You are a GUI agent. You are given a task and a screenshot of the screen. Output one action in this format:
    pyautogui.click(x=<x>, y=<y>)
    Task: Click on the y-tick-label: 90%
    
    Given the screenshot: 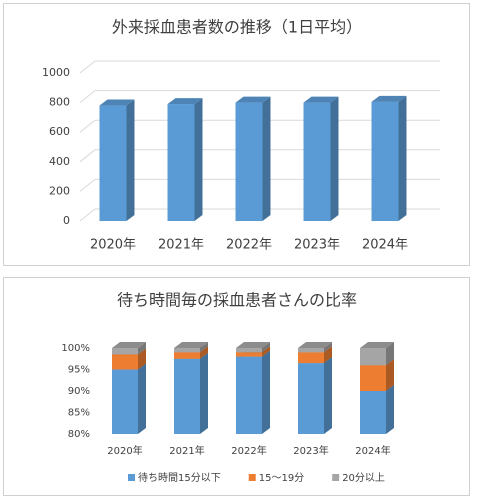 What is the action you would take?
    pyautogui.click(x=79, y=391)
    